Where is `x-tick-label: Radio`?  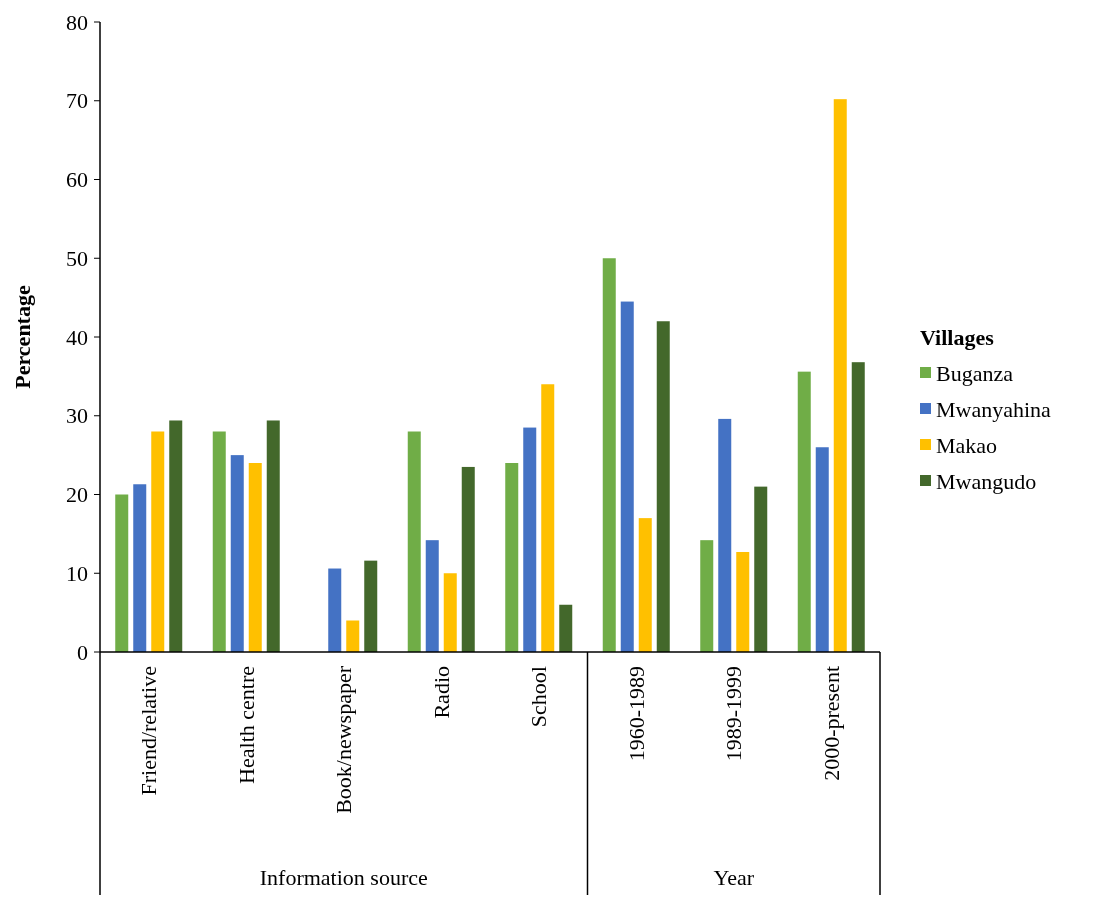
x-tick-label: Radio is located at coordinates (441, 692).